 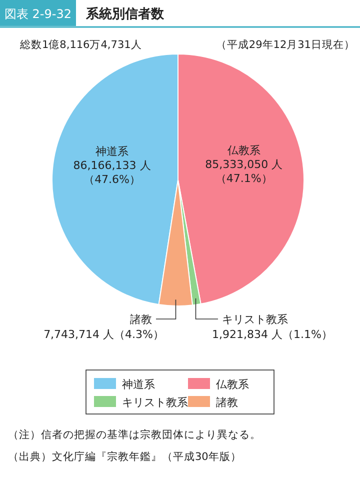 What do you see at coordinates (227, 402) in the screenshot?
I see `legend-label: 諸教` at bounding box center [227, 402].